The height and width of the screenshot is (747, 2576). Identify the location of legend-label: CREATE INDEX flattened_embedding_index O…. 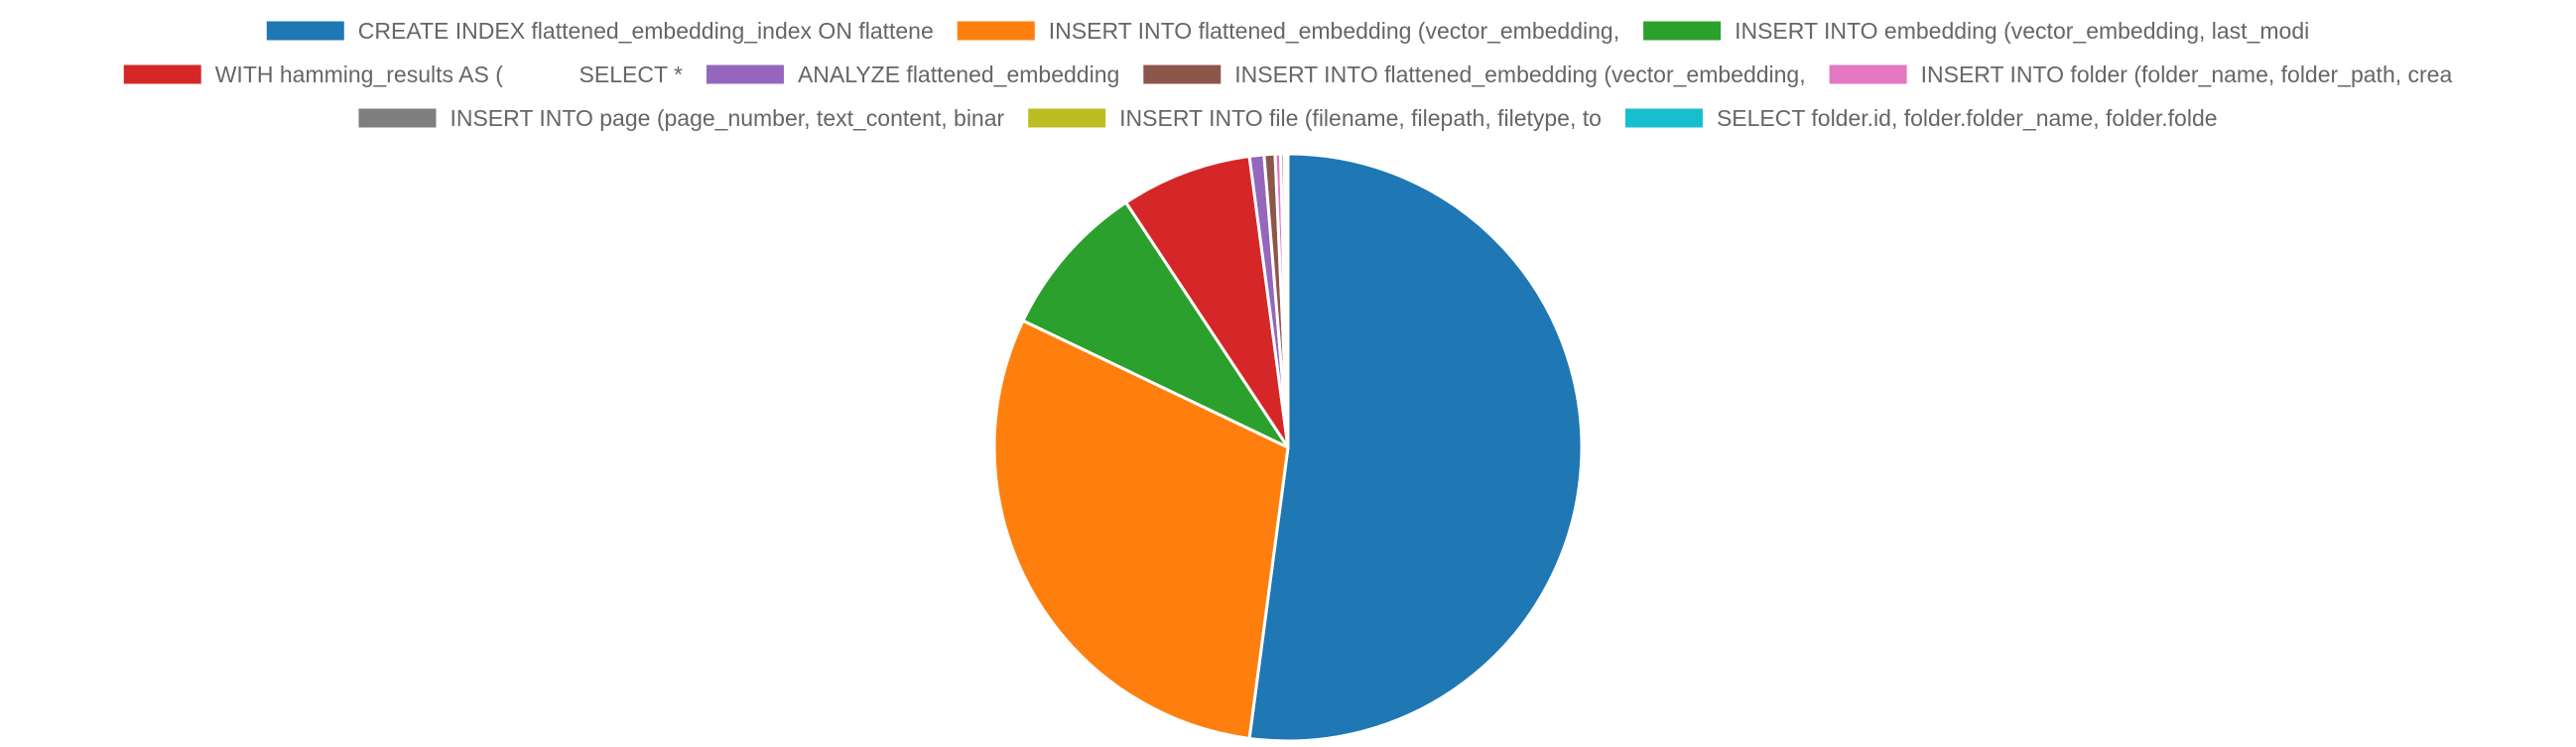
(646, 31).